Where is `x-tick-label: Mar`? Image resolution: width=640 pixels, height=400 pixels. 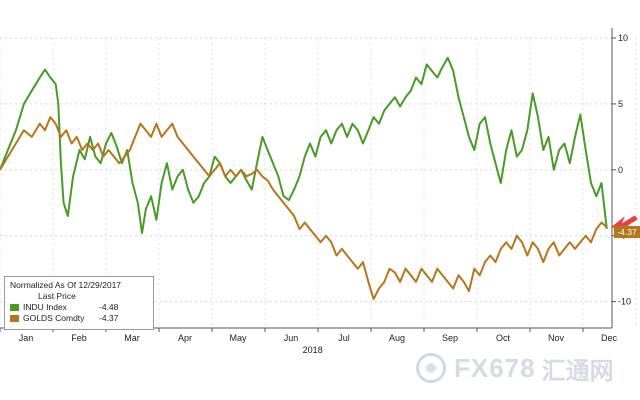
x-tick-label: Mar is located at coordinates (132, 338).